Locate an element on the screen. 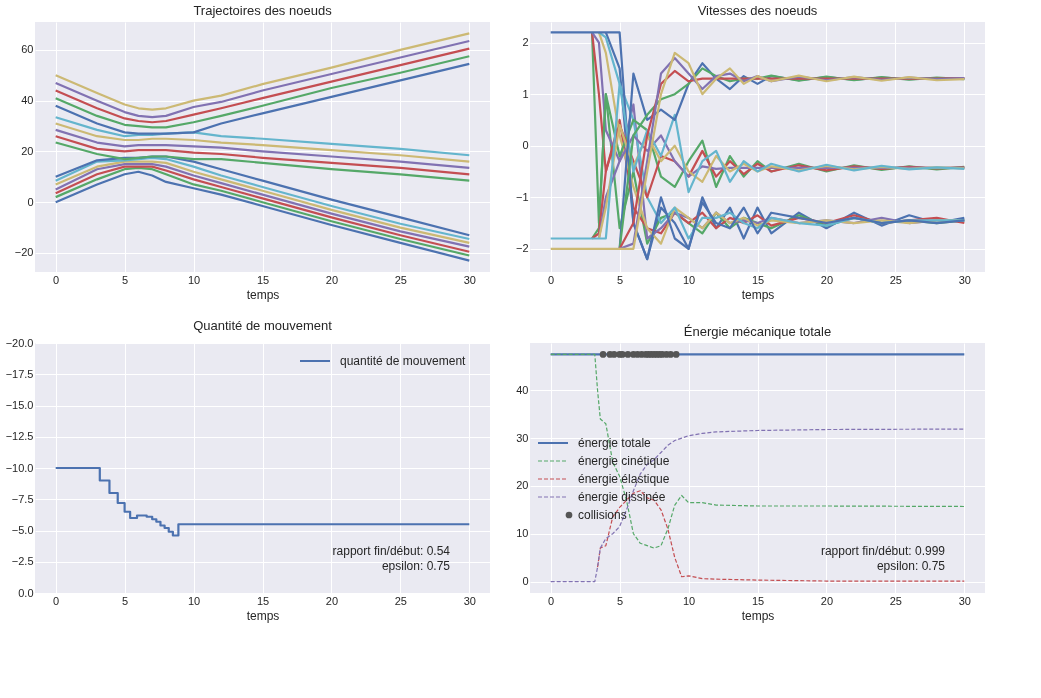 Image resolution: width=1041 pixels, height=698 pixels. y-tick-label: −2.5 is located at coordinates (22, 561).